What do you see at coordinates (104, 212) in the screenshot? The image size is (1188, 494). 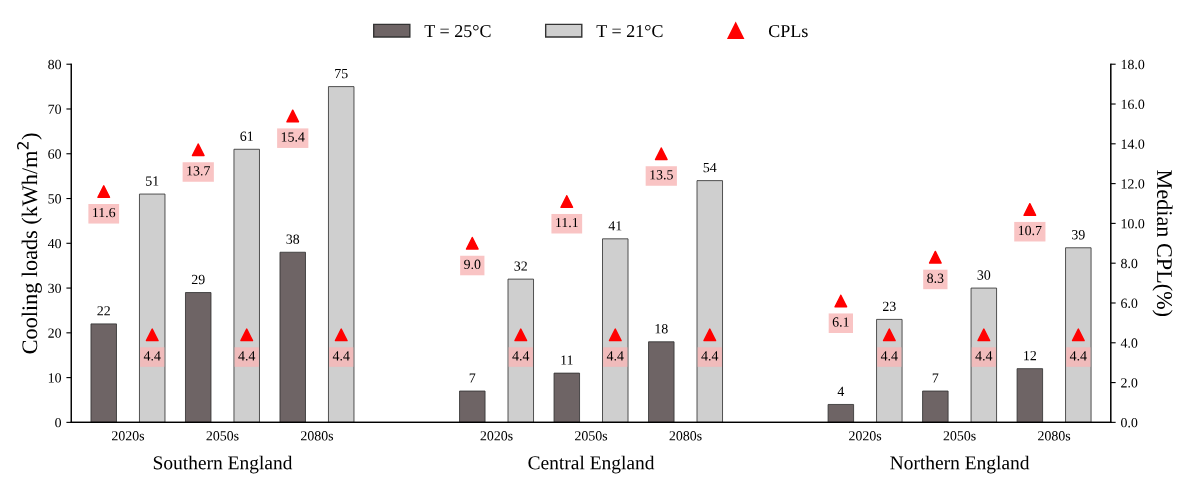 I see `data-label: 11.6` at bounding box center [104, 212].